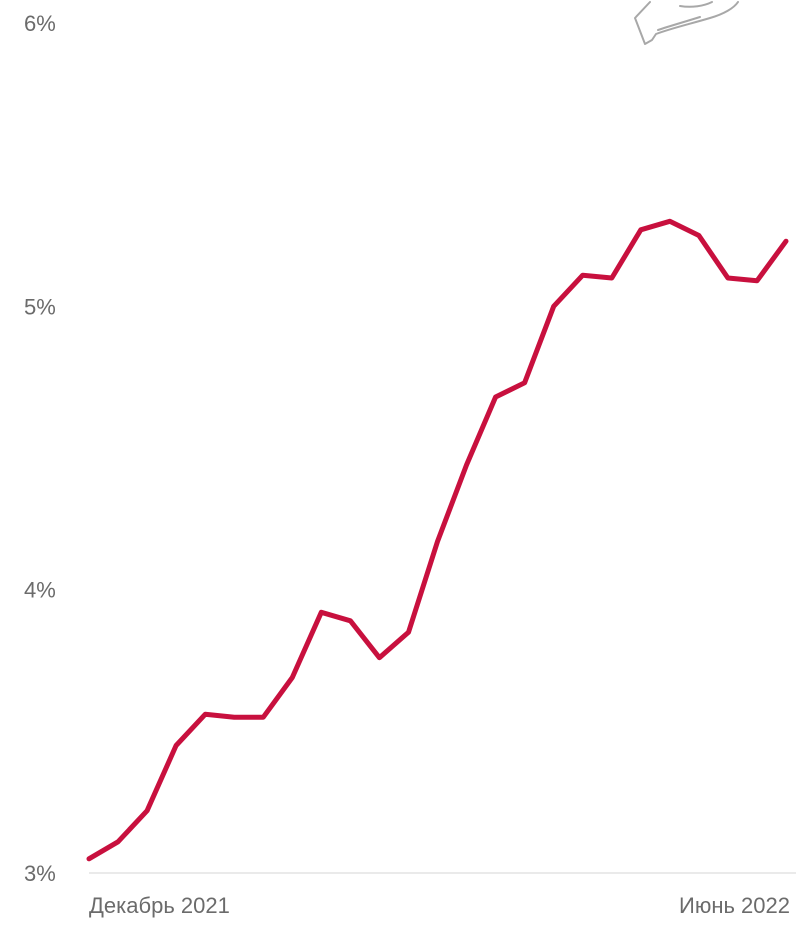  What do you see at coordinates (734, 905) in the screenshot?
I see `x-tick-label-end: Июнь 2022` at bounding box center [734, 905].